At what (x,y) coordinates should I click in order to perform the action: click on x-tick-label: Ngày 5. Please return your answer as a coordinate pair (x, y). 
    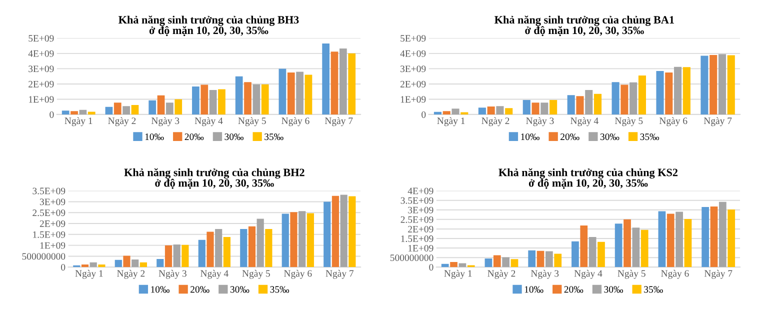
    Looking at the image, I should click on (252, 121).